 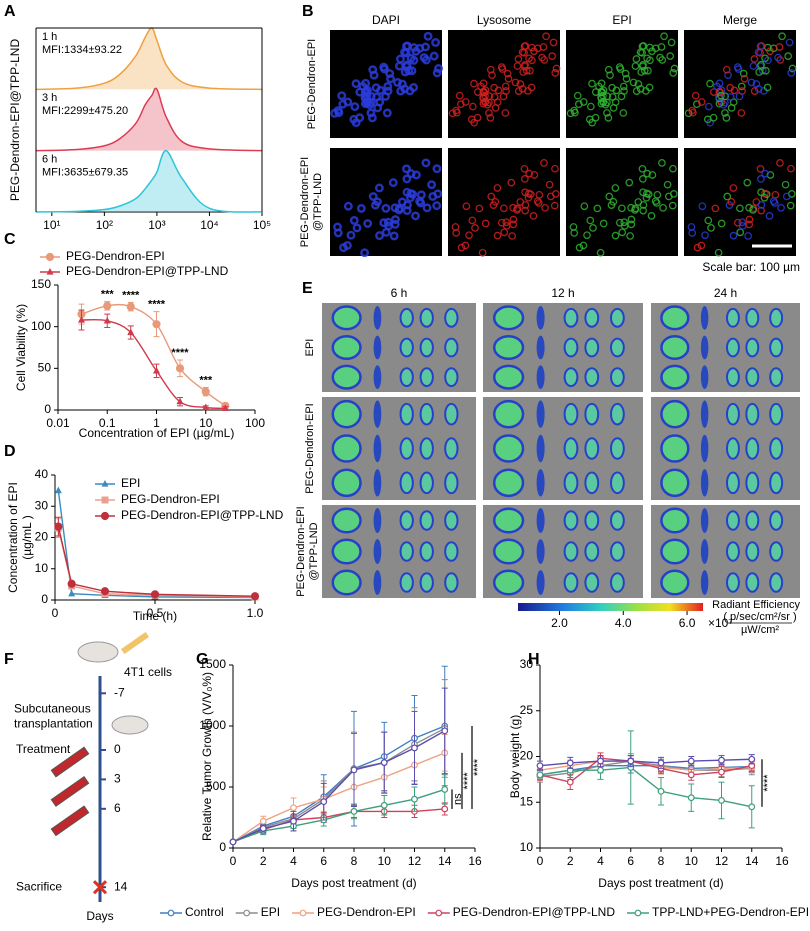 What do you see at coordinates (10, 11) in the screenshot?
I see `panel-label: A` at bounding box center [10, 11].